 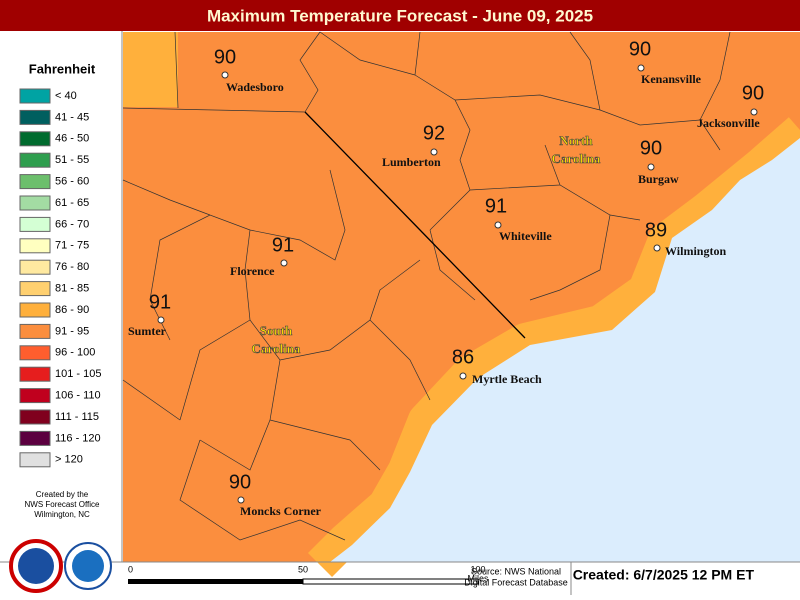 What do you see at coordinates (69, 460) in the screenshot?
I see `legend-label: > 120` at bounding box center [69, 460].